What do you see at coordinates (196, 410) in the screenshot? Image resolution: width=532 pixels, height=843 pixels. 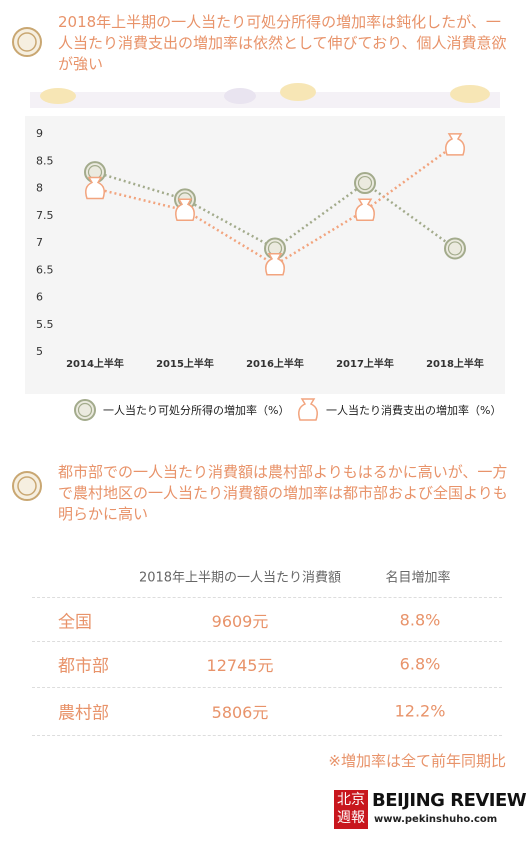 I see `legend-label: 一人当たり可処分所得の増加率（%）` at bounding box center [196, 410].